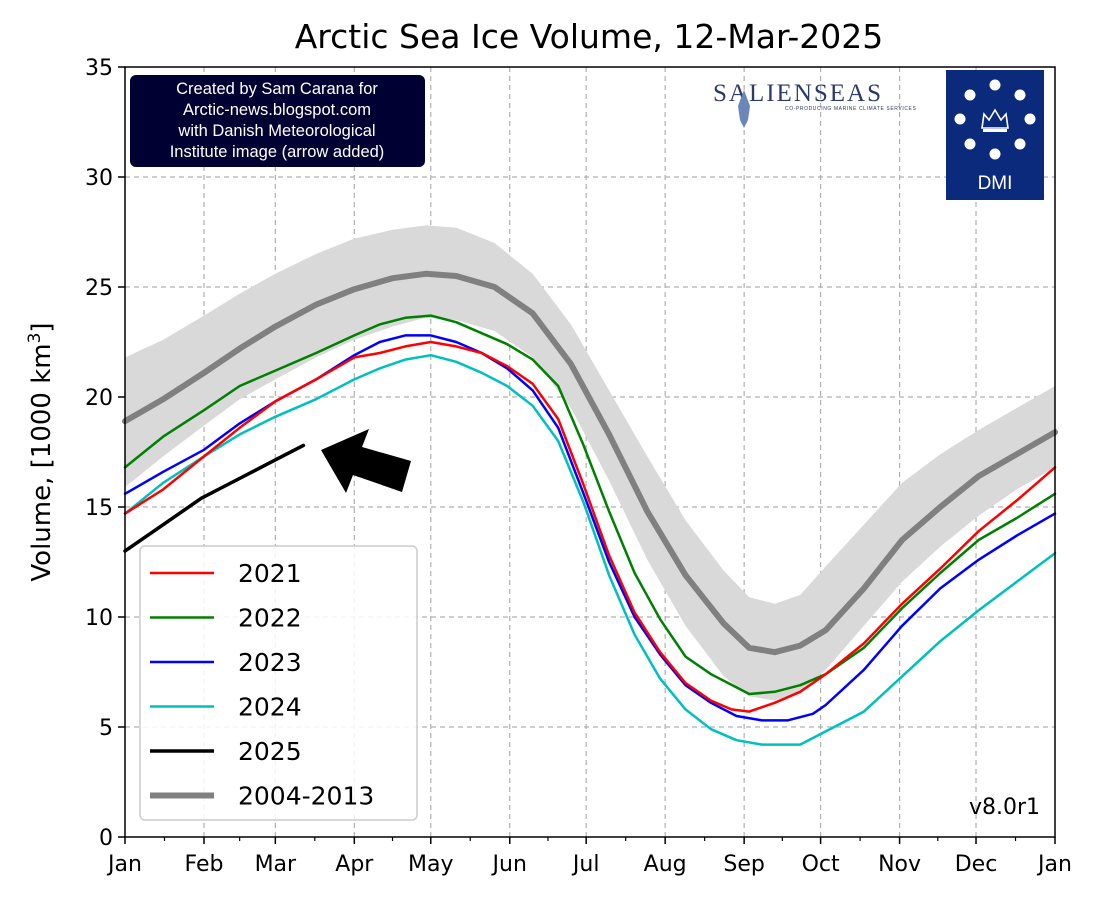 This screenshot has height=904, width=1093. What do you see at coordinates (204, 864) in the screenshot?
I see `x-tick-label: Feb` at bounding box center [204, 864].